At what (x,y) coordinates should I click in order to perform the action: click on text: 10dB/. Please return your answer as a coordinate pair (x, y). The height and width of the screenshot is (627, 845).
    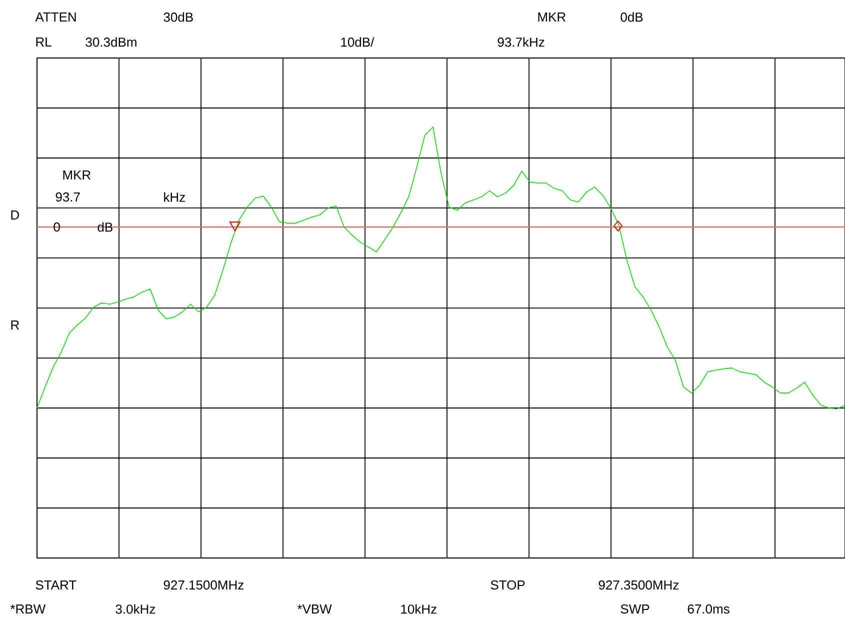
    Looking at the image, I should click on (357, 42).